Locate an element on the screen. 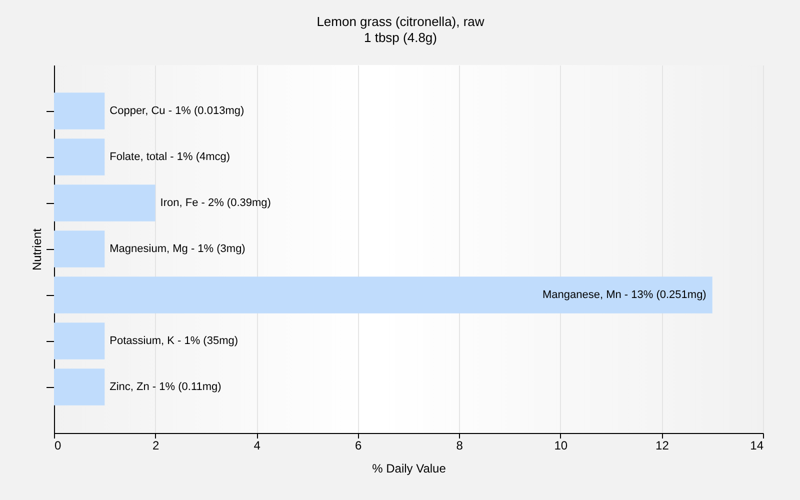 This screenshot has width=800, height=500. x-tick-label: 2 is located at coordinates (156, 445).